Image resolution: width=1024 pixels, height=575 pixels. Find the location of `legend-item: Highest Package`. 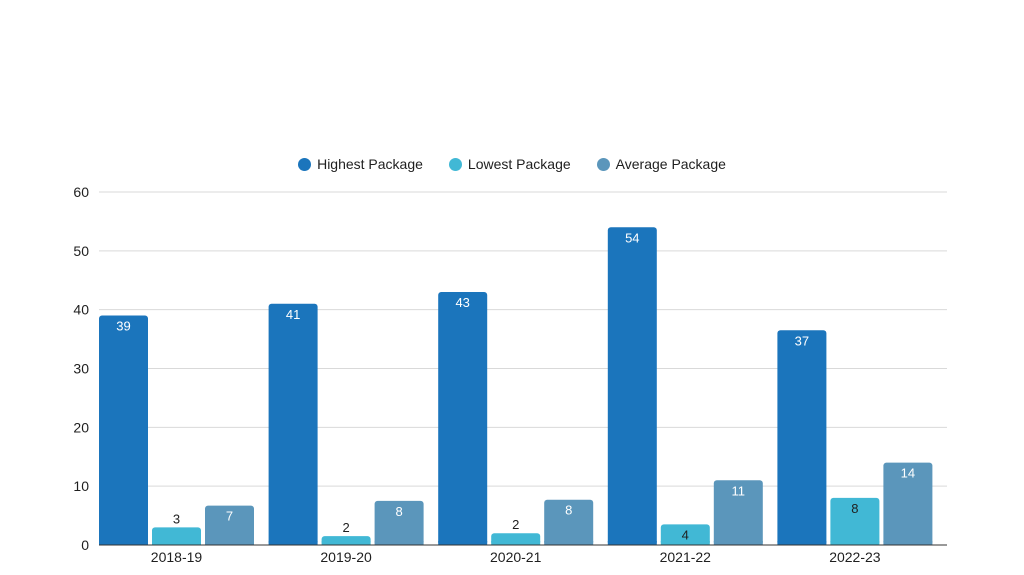

legend-item: Highest Package is located at coordinates (360, 164).